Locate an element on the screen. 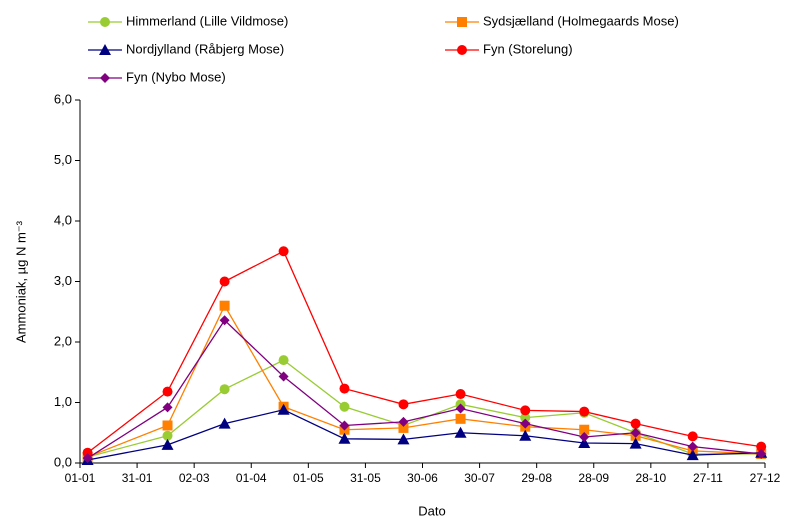 Image resolution: width=800 pixels, height=524 pixels. x-tick-label: 27-12 is located at coordinates (765, 478).